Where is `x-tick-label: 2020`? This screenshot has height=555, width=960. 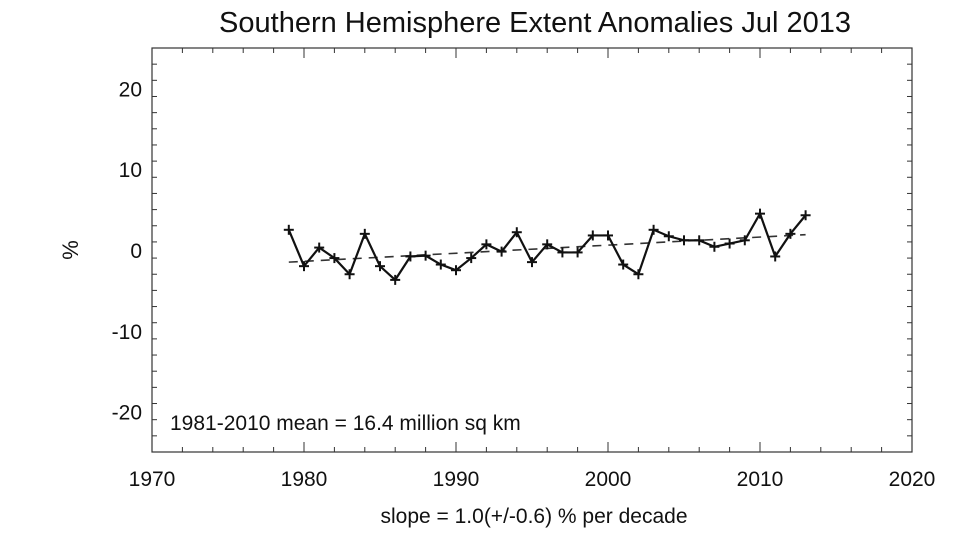 x-tick-label: 2020 is located at coordinates (912, 479).